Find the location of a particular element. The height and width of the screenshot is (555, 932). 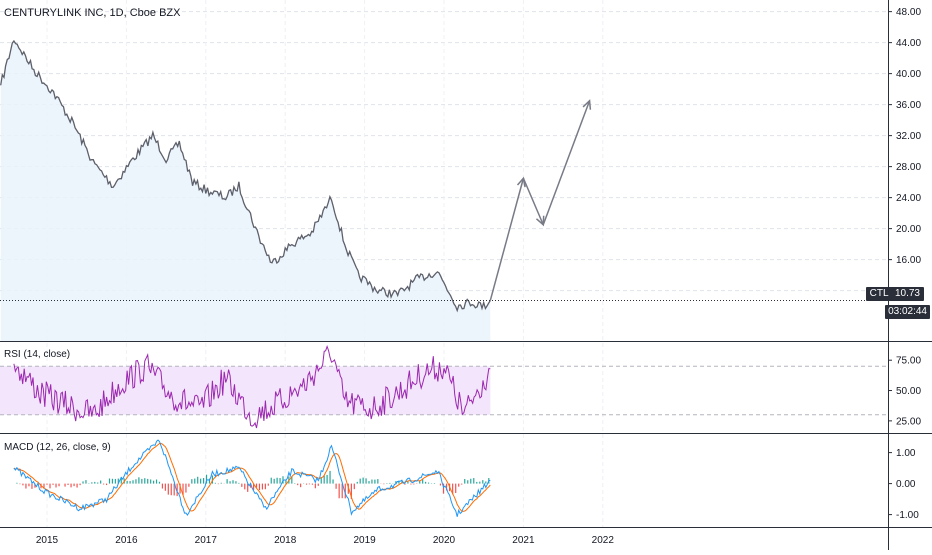

time-tick-label: 2016 is located at coordinates (126, 540).